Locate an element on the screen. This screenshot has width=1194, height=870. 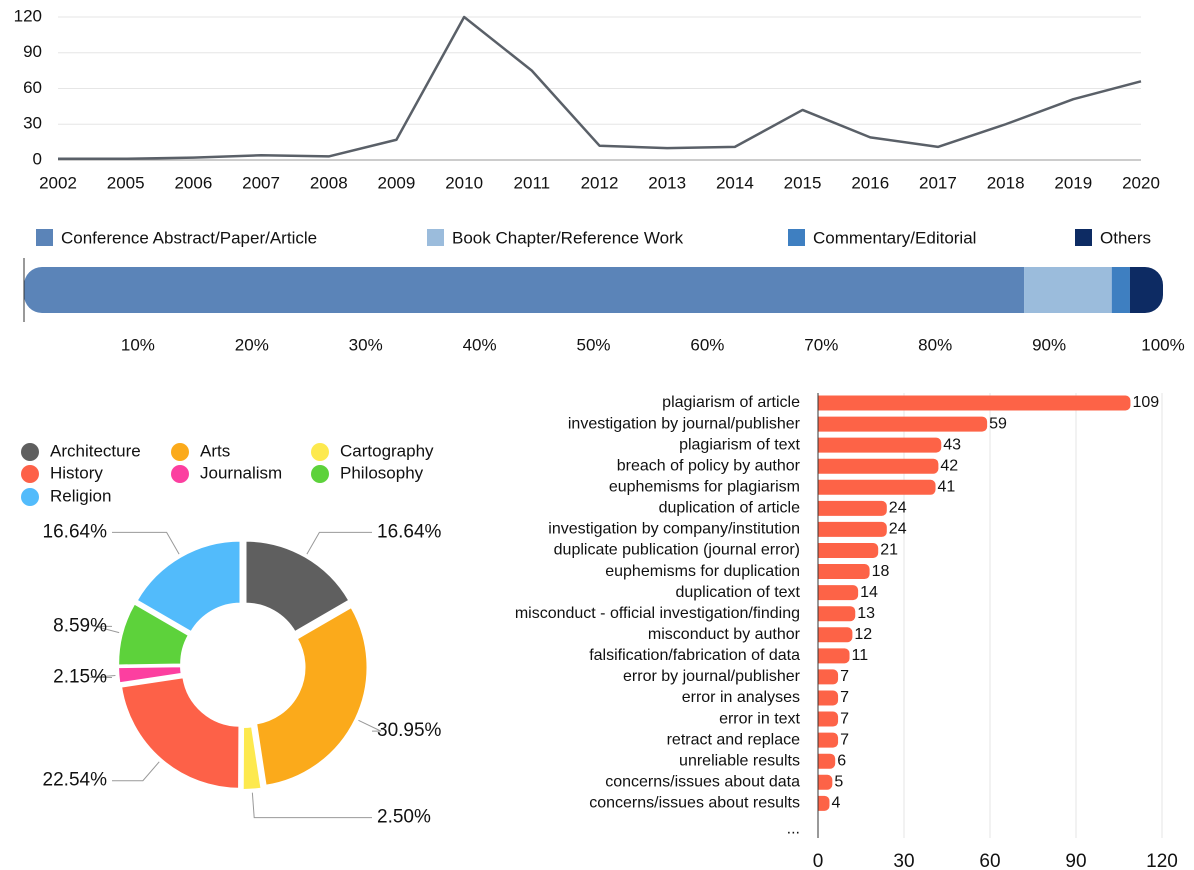
legend-label: Philosophy is located at coordinates (382, 472).